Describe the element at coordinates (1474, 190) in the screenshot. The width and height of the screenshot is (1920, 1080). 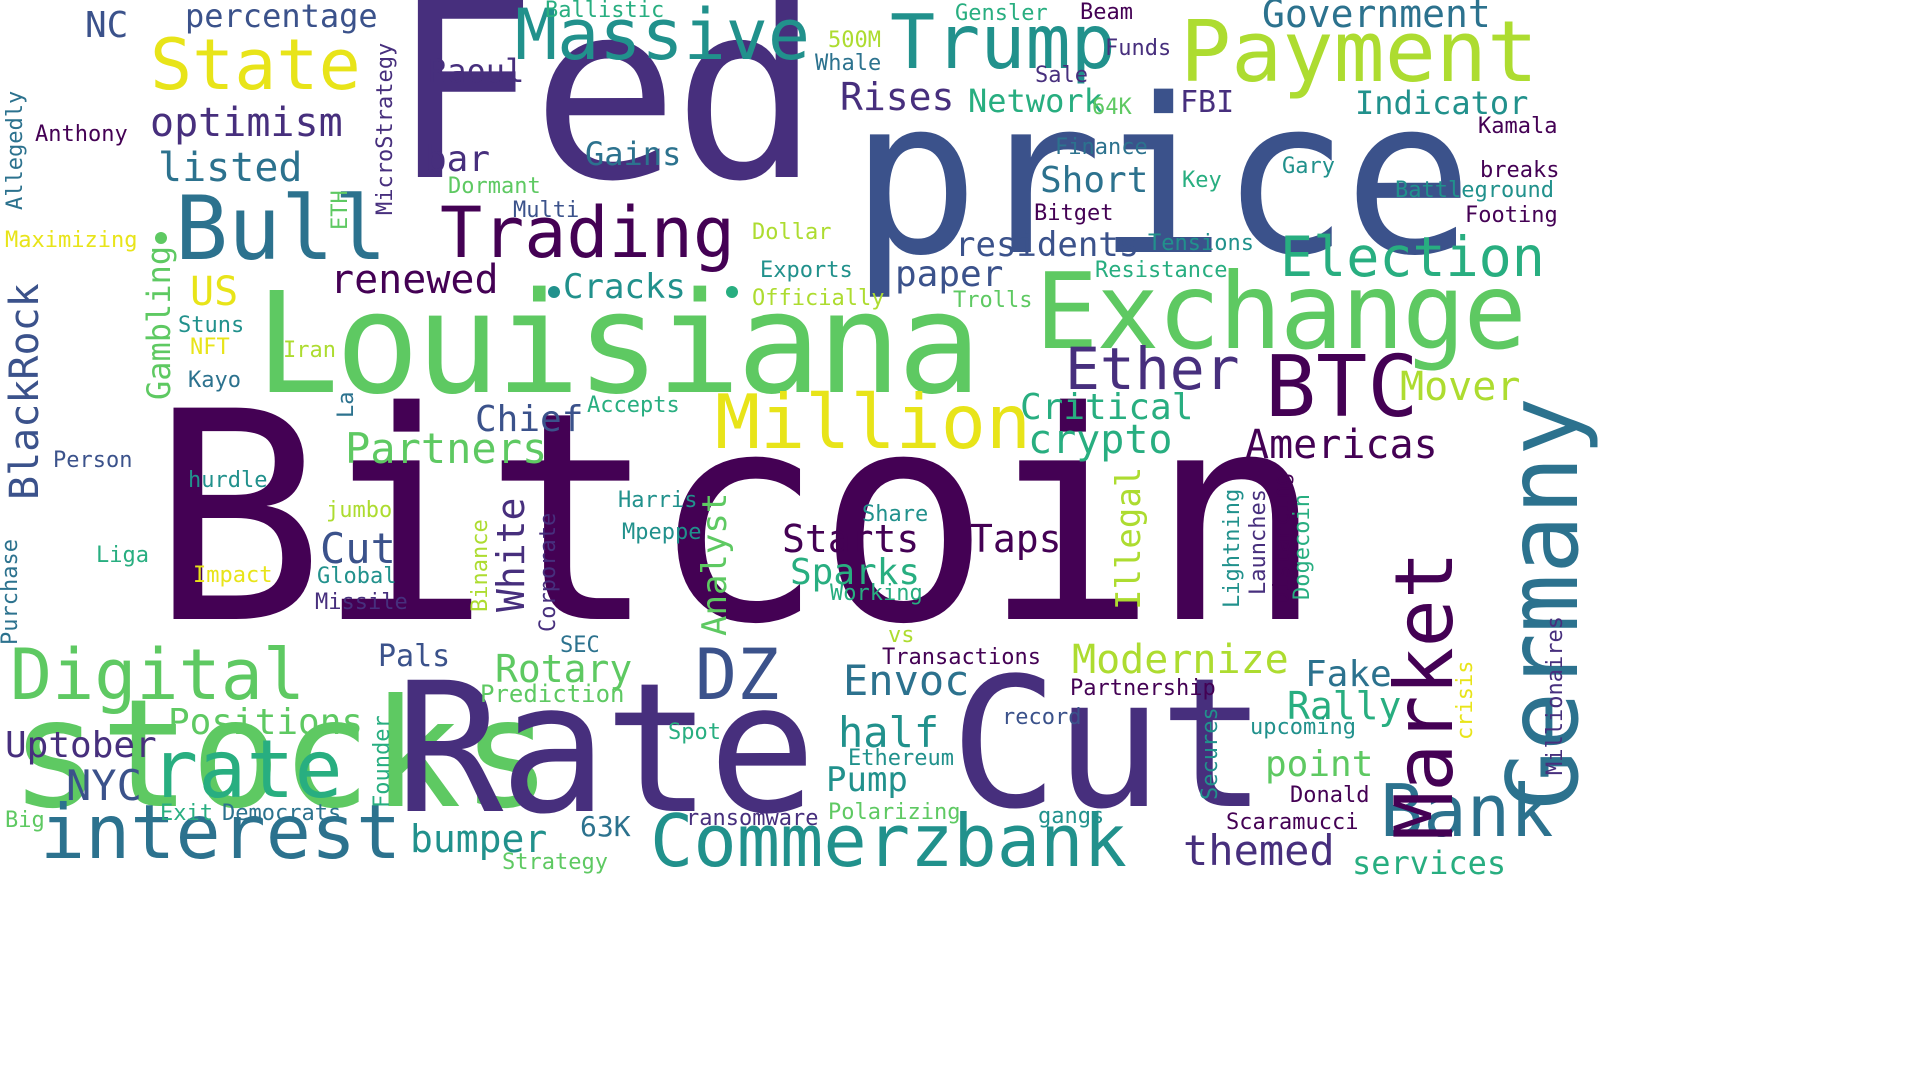
I see `word: Battleground` at that location.